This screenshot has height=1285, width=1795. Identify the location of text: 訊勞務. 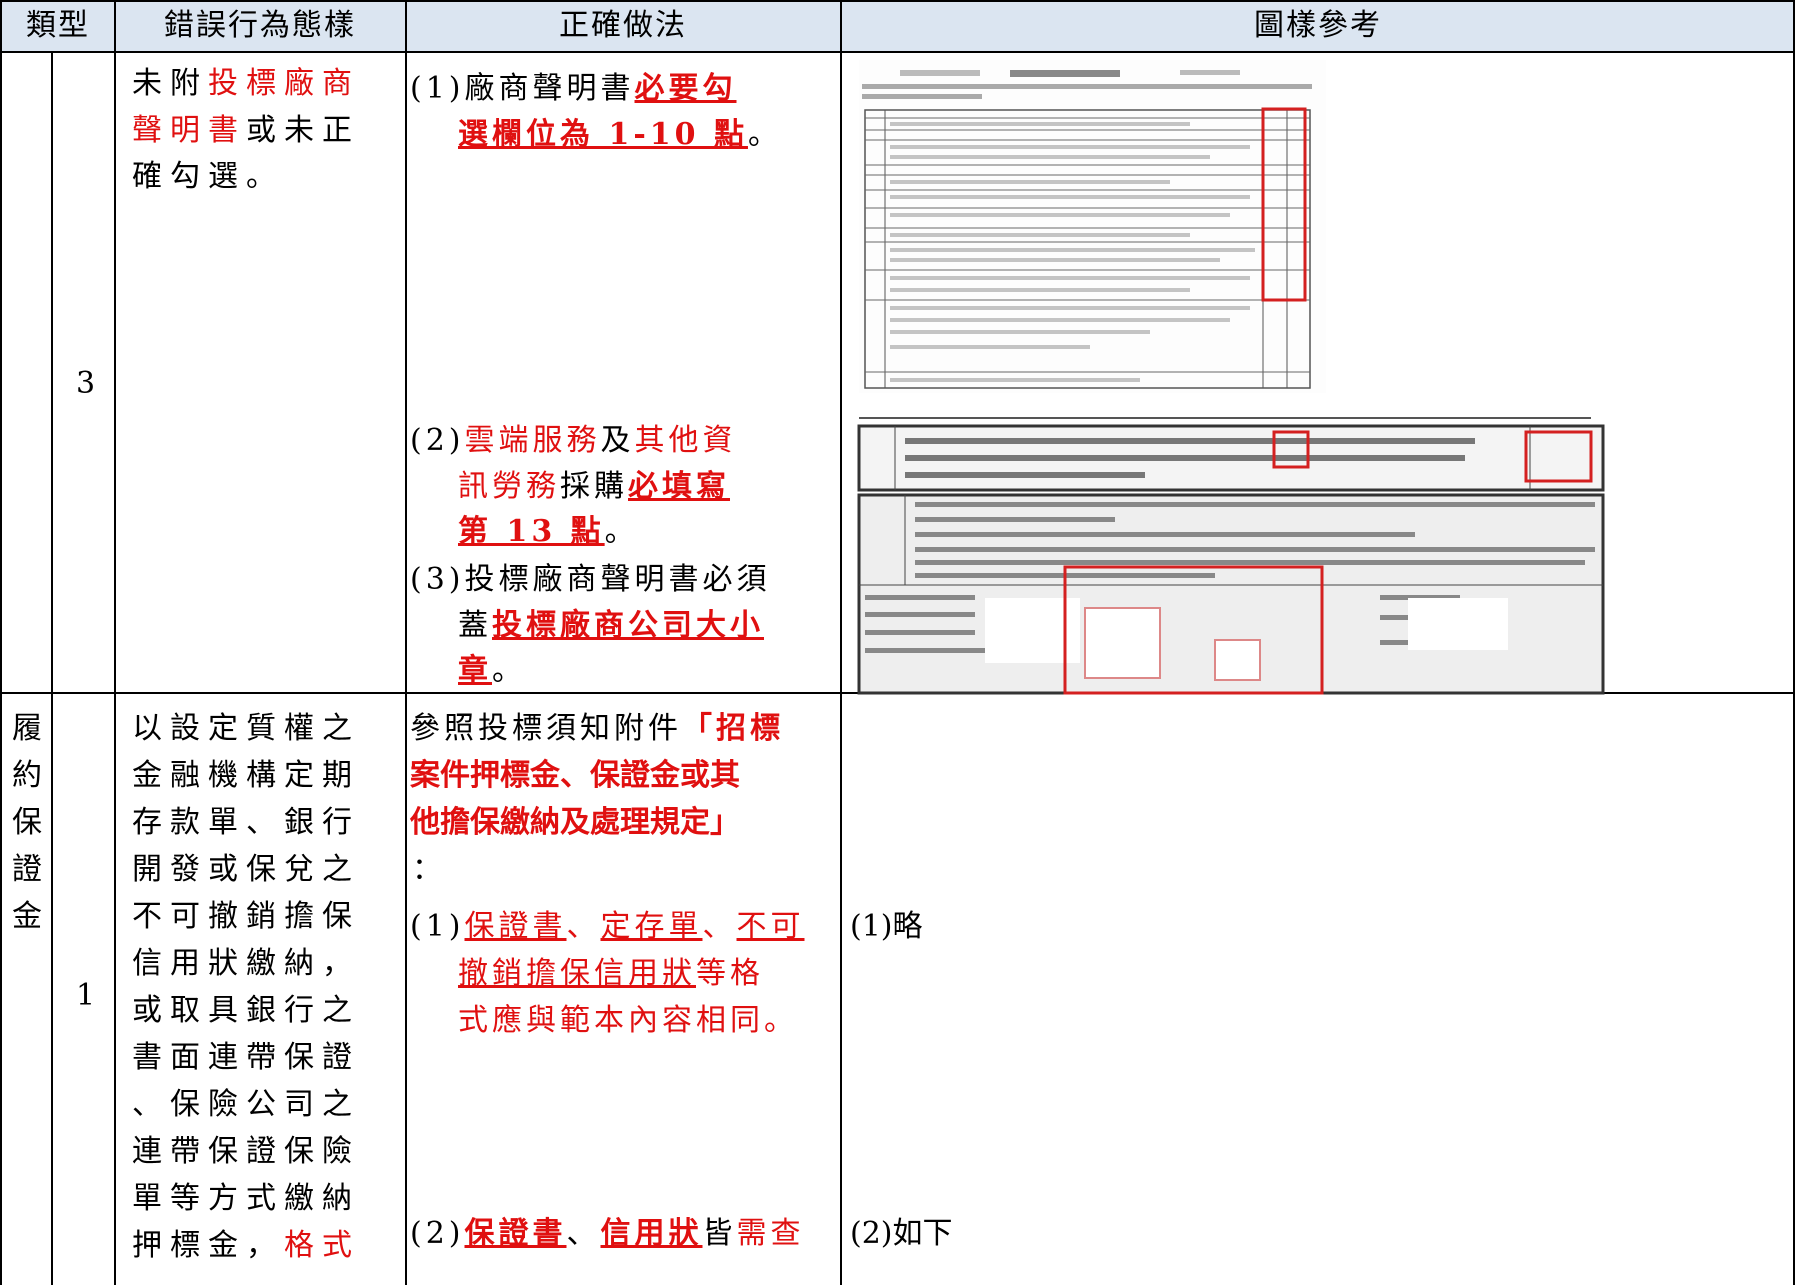
(509, 486).